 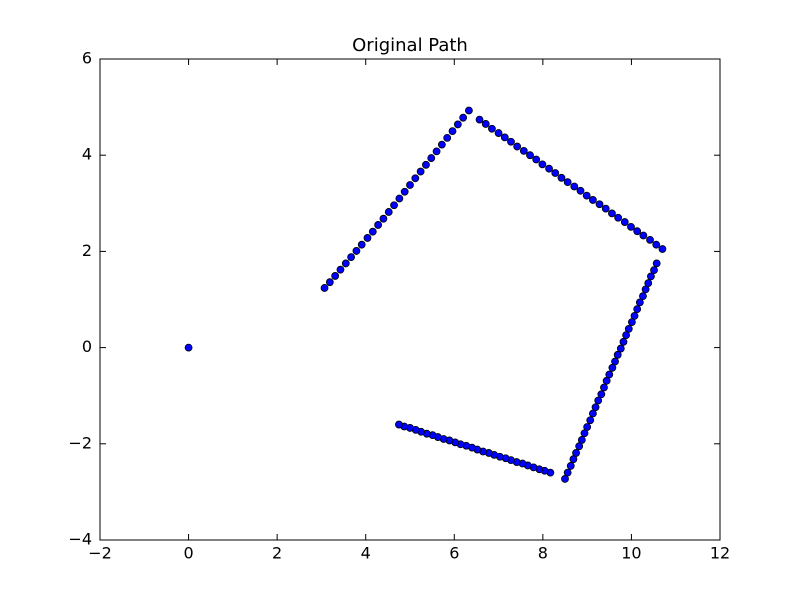 I want to click on y-tick-label: 0, so click(x=87, y=346).